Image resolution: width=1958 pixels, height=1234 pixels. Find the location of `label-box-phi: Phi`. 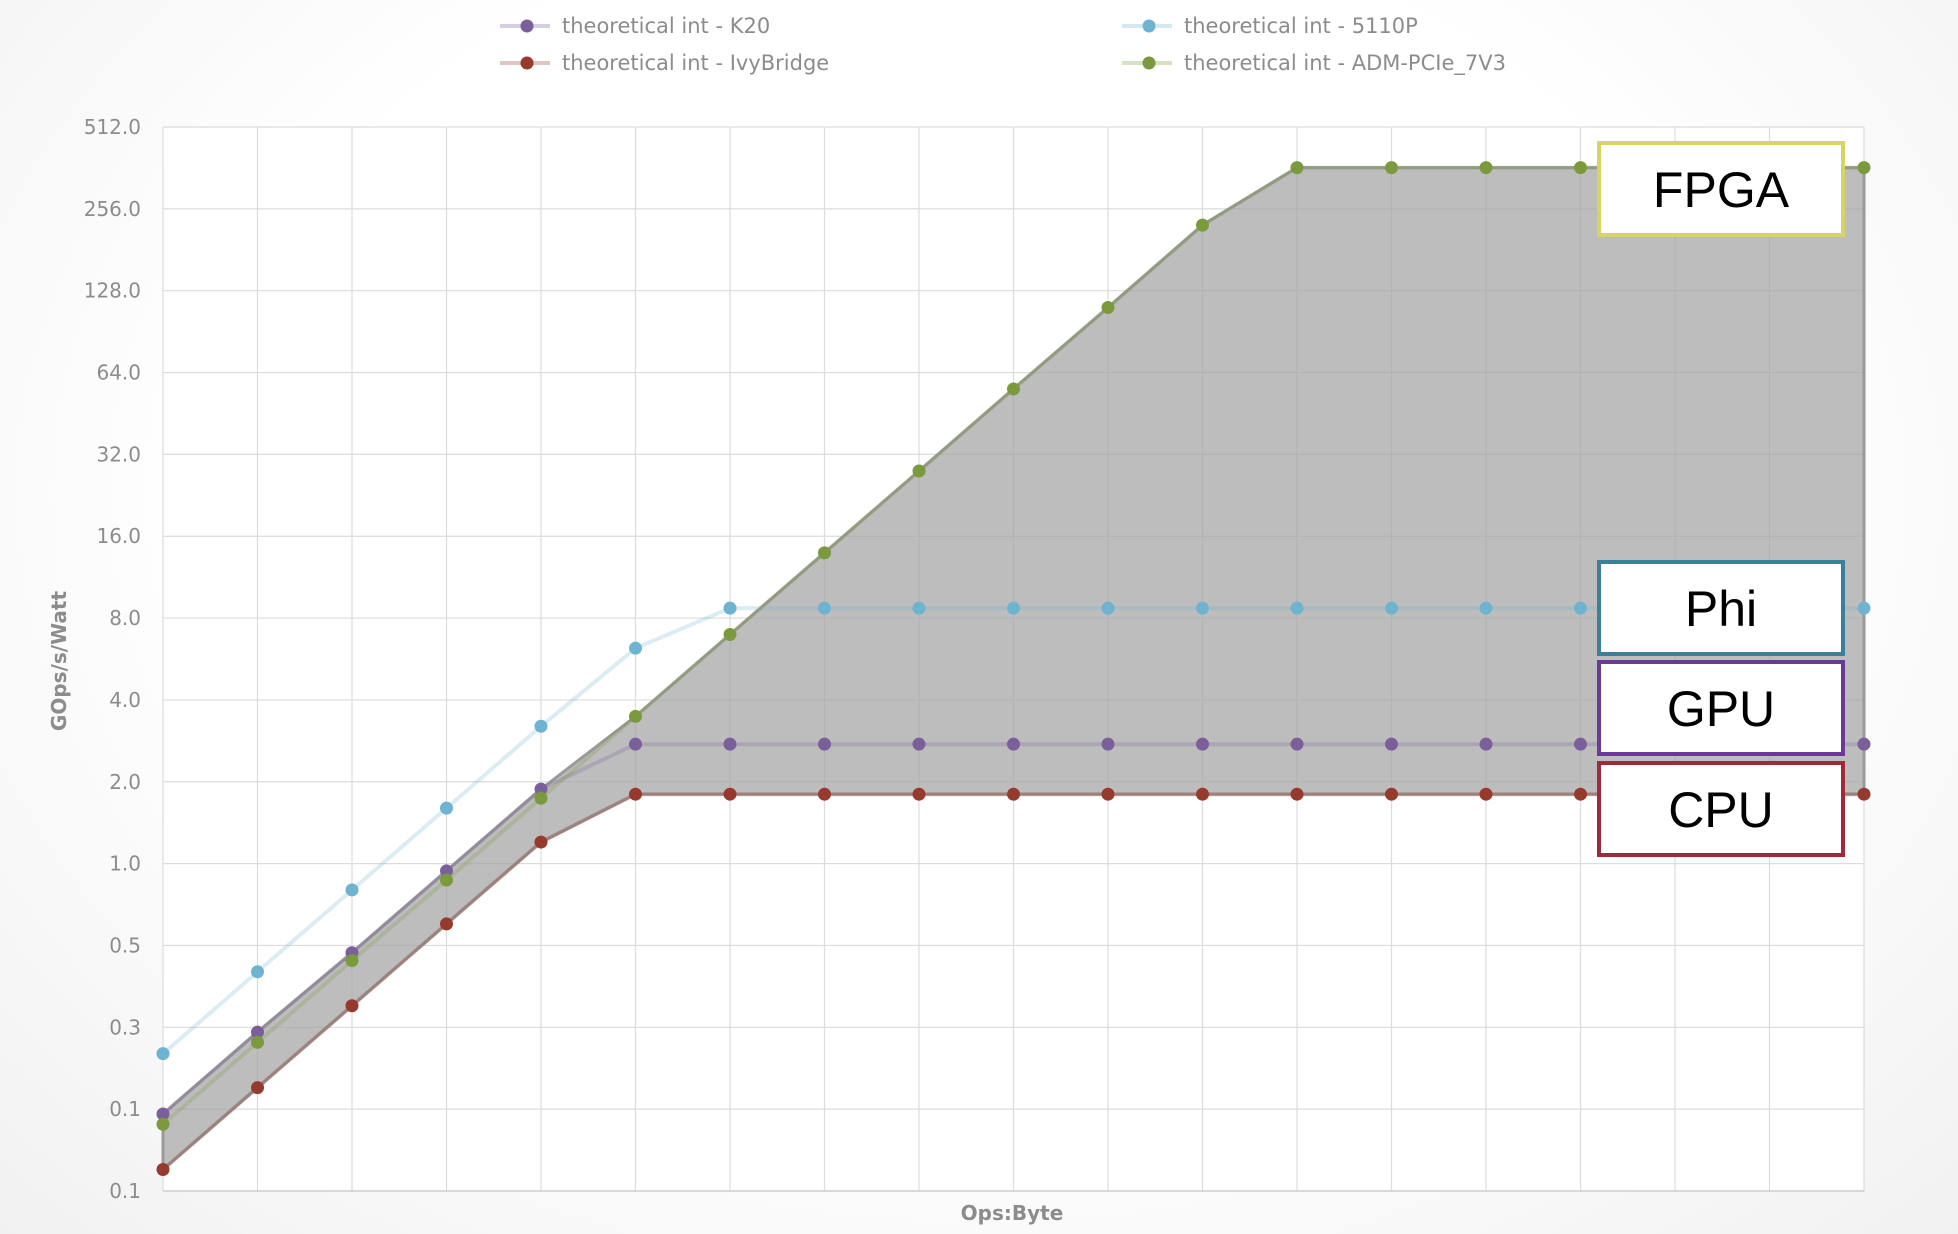

label-box-phi: Phi is located at coordinates (1721, 608).